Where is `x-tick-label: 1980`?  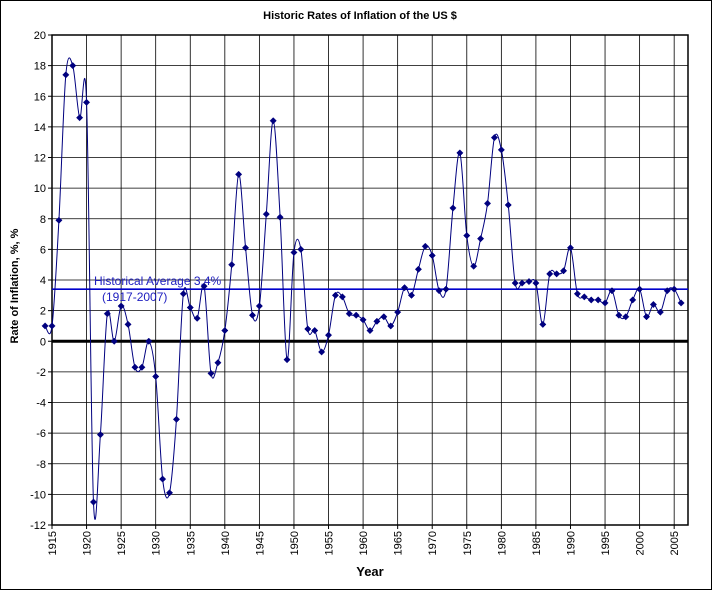 x-tick-label: 1980 is located at coordinates (502, 543).